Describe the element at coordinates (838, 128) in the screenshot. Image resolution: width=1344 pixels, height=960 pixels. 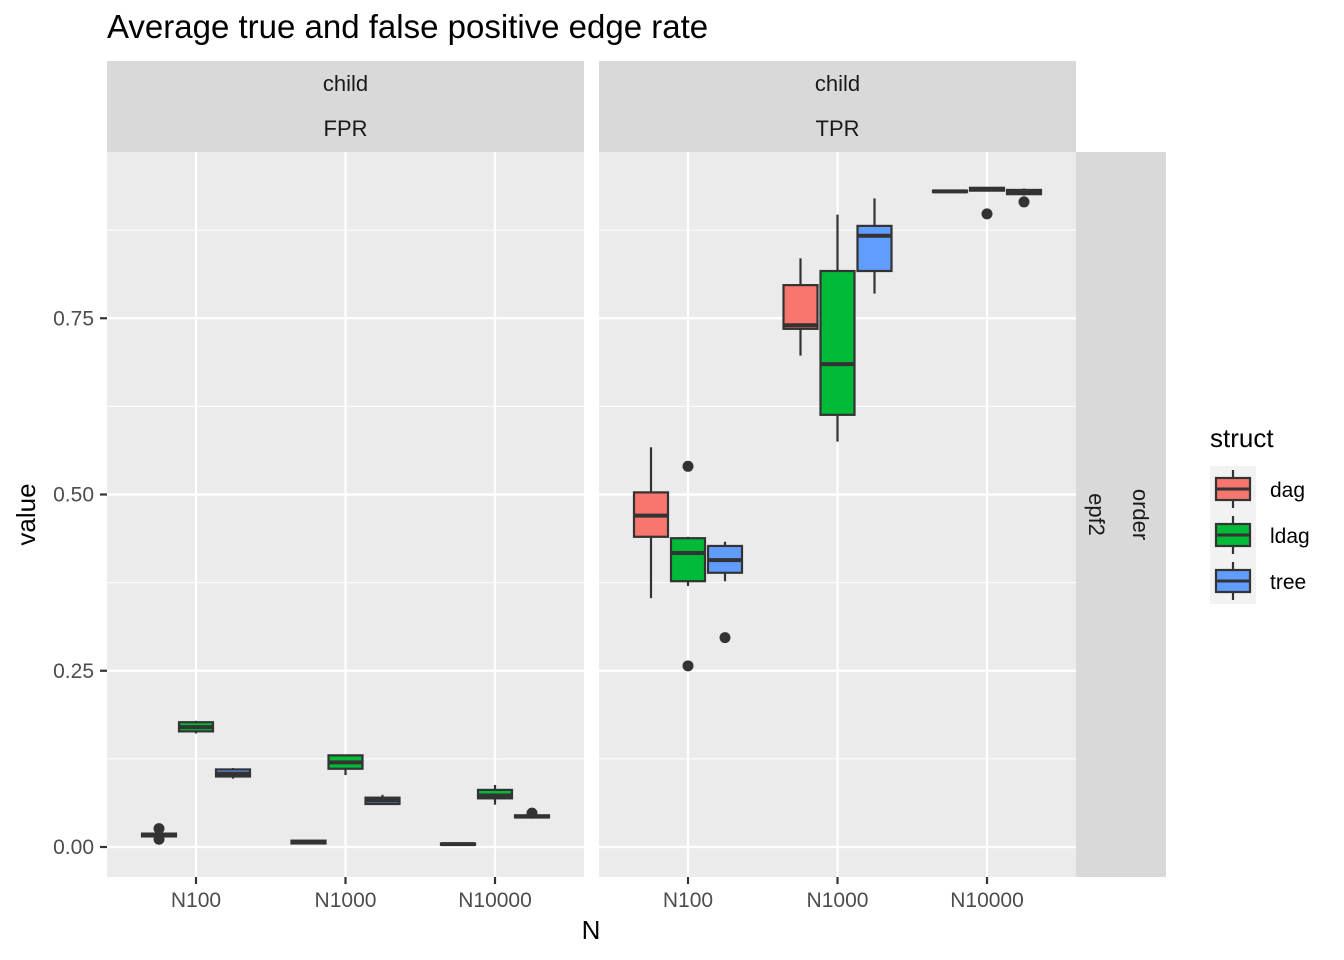
I see `panel-tpr-strip-bottom: TPR` at that location.